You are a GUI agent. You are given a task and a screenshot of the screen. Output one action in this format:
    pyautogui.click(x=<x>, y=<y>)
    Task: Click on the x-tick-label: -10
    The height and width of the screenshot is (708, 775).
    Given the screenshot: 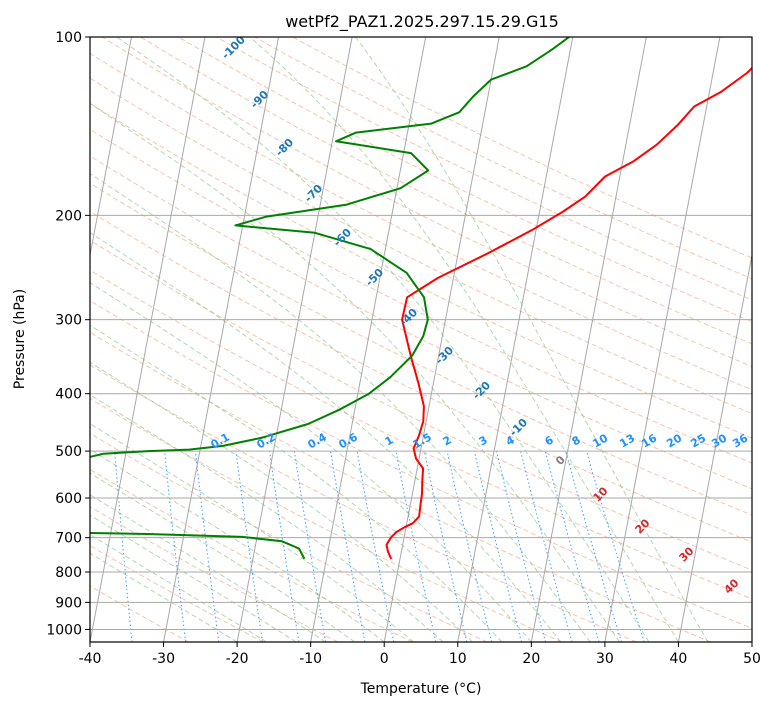 What is the action you would take?
    pyautogui.click(x=310, y=659)
    